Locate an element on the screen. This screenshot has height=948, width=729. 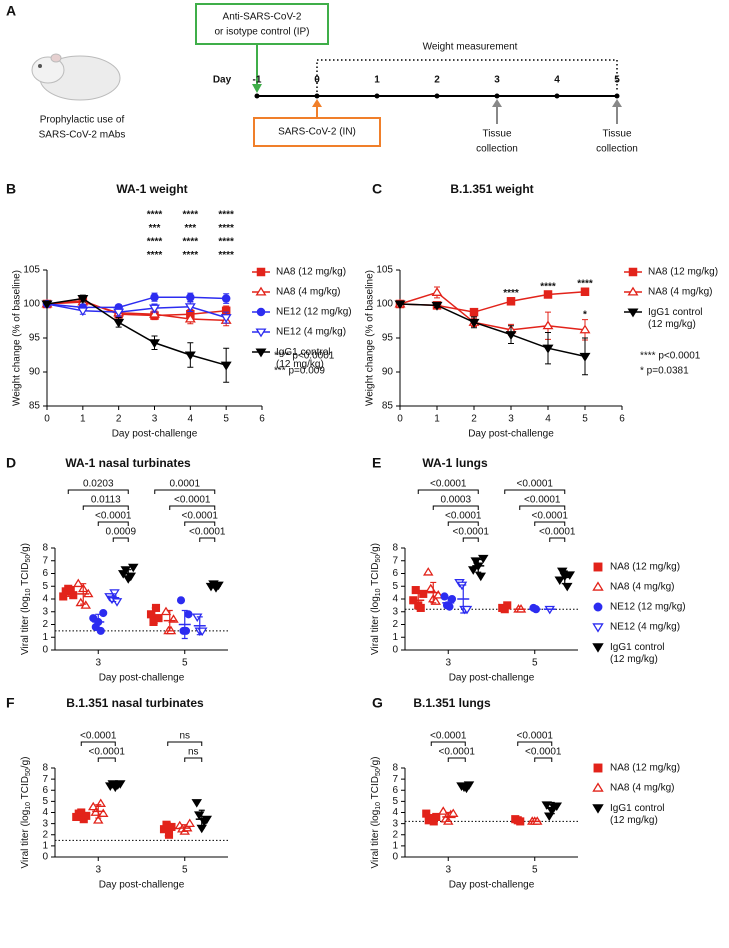
comparison-label: ns is located at coordinates (184, 736).